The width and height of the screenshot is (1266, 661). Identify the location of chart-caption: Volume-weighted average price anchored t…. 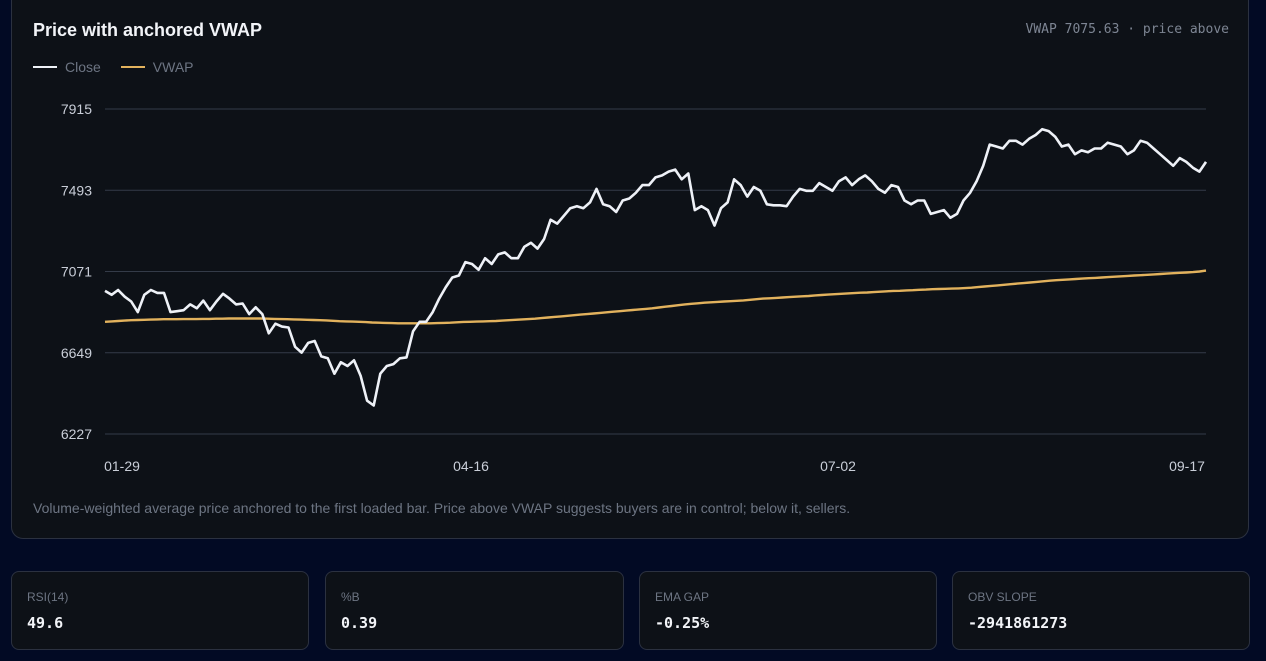
(442, 508).